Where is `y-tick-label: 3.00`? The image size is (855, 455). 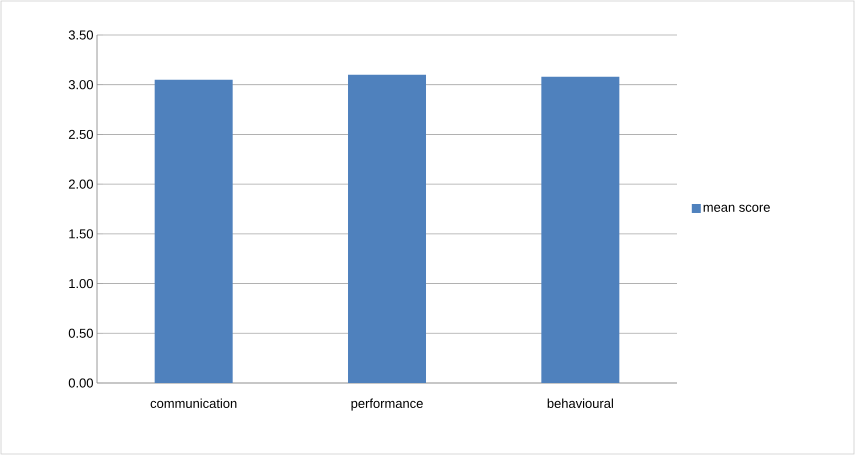 y-tick-label: 3.00 is located at coordinates (80, 85).